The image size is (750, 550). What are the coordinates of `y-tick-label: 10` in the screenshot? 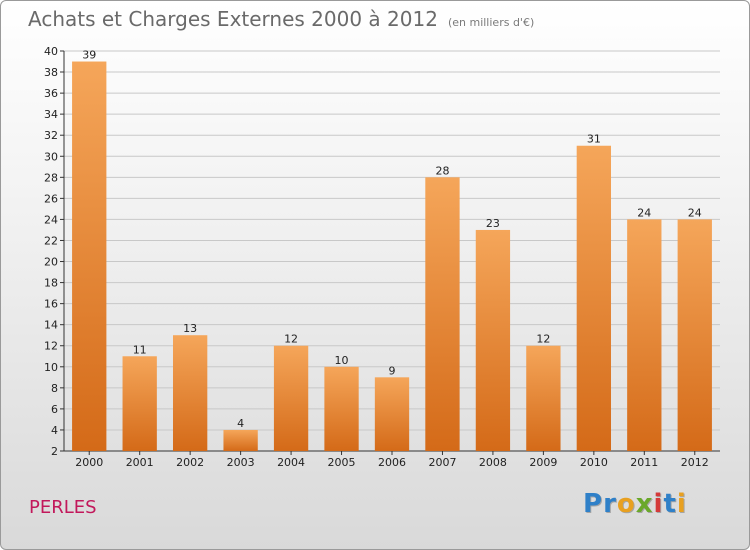 It's located at (51, 367).